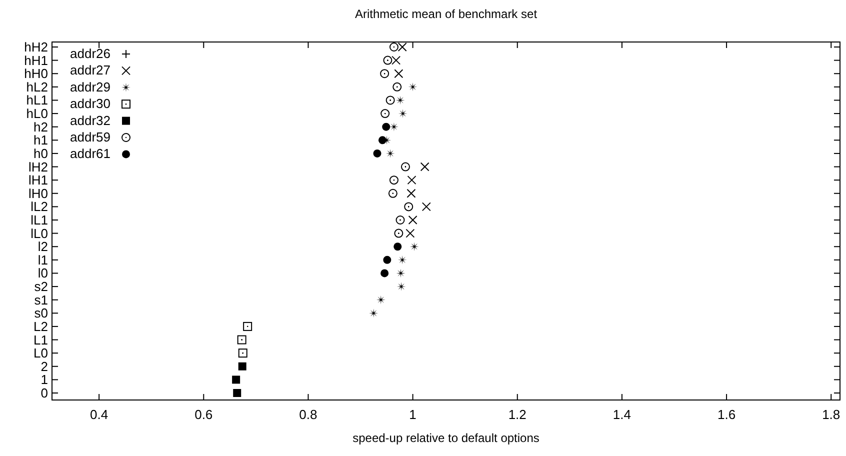 This screenshot has width=846, height=456. Describe the element at coordinates (90, 154) in the screenshot. I see `legend-label: addr61` at that location.